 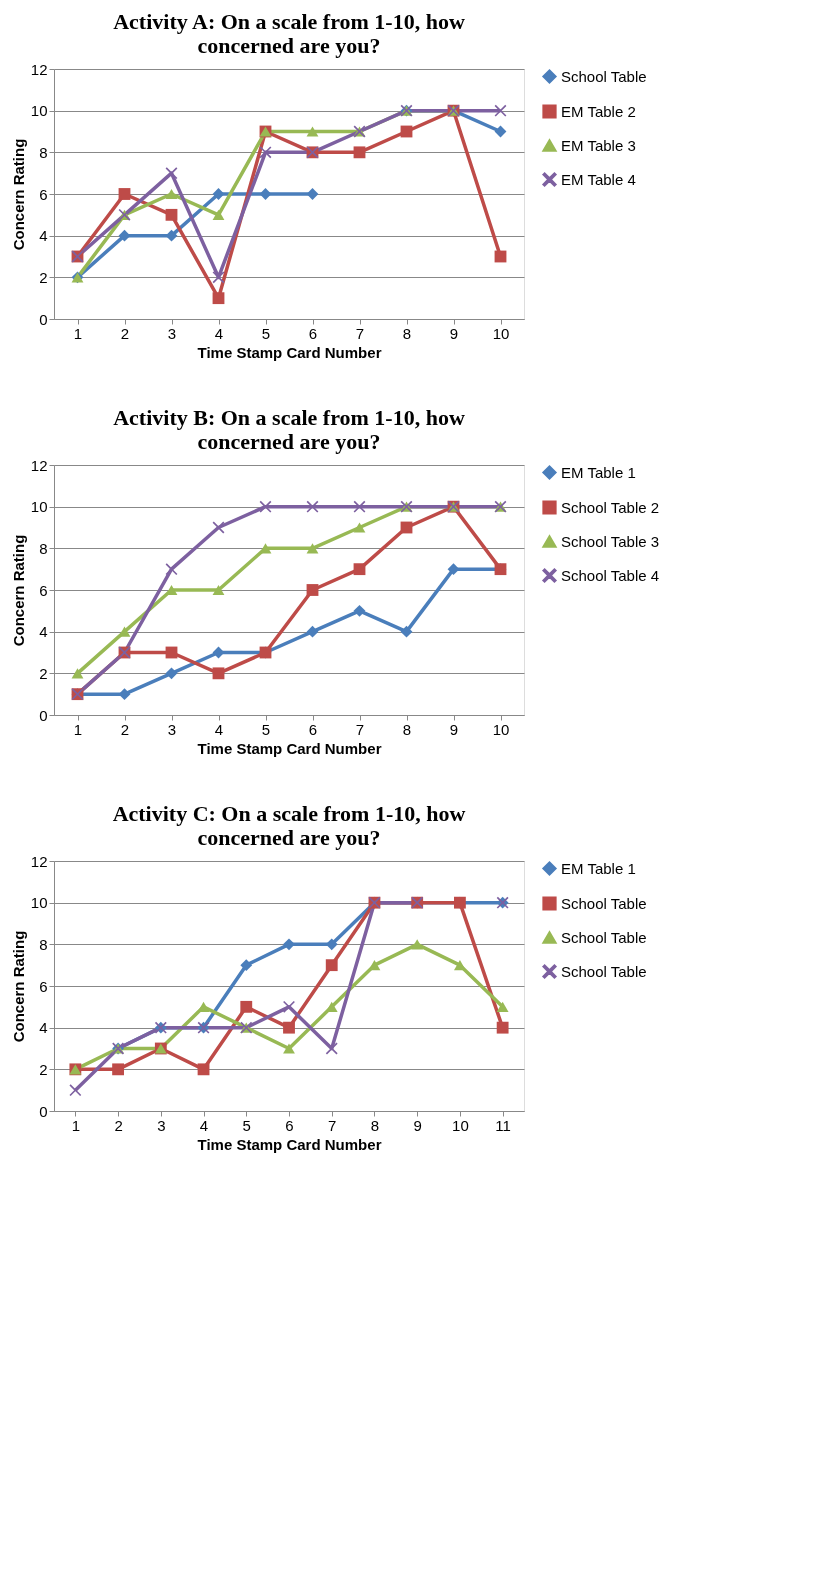 I want to click on legend-label: EM Table 4, so click(x=598, y=179).